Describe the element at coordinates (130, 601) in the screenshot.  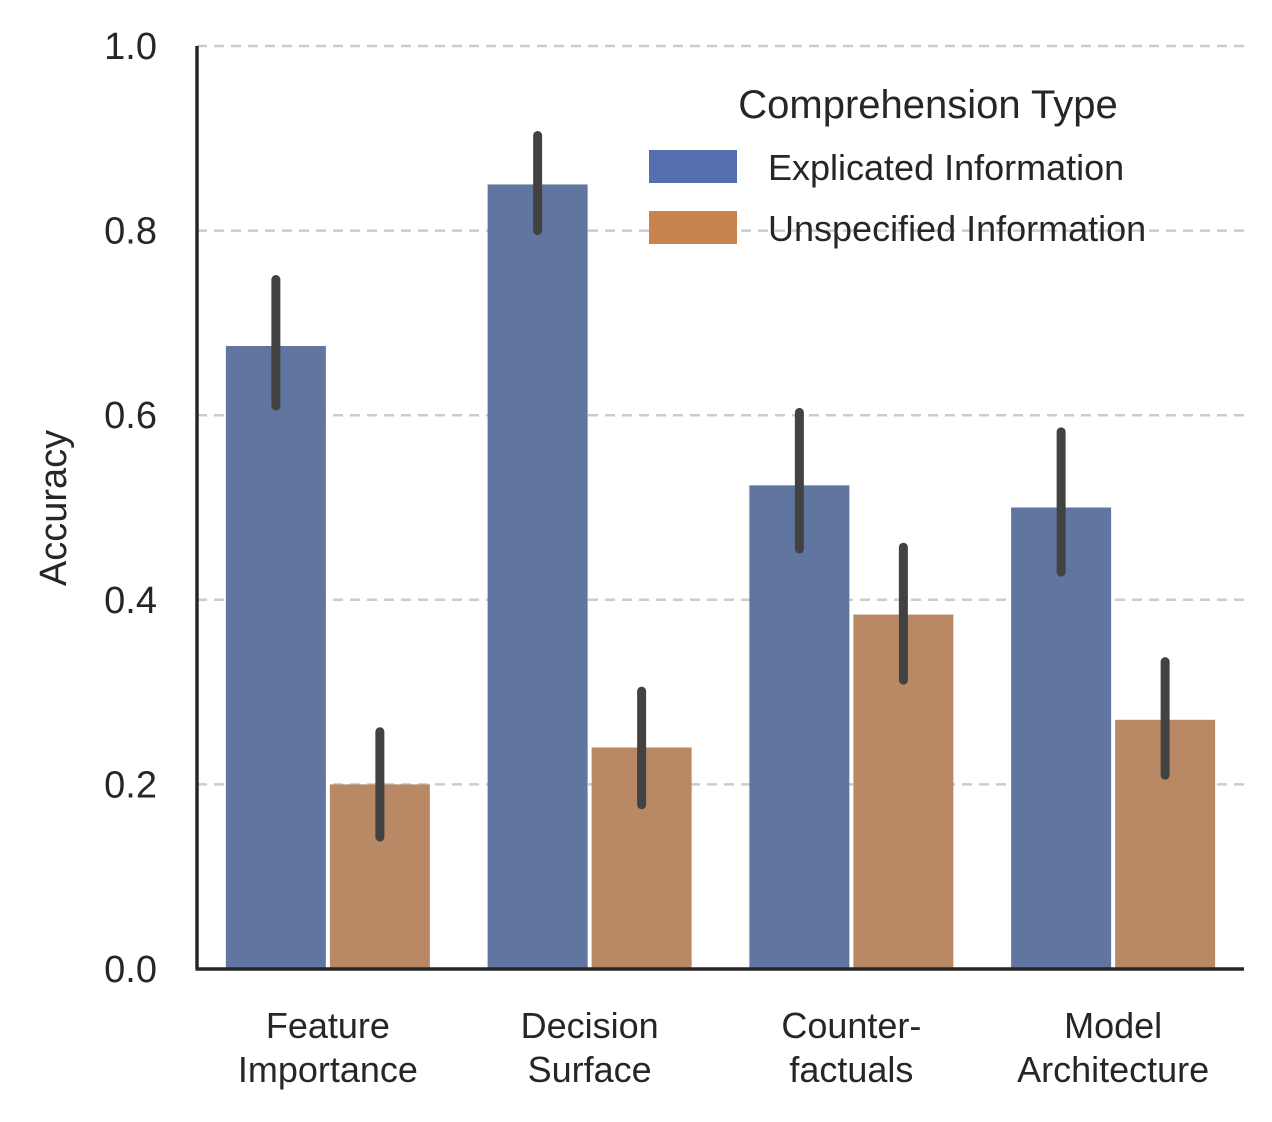
I see `y-tick-label: 0.4` at that location.